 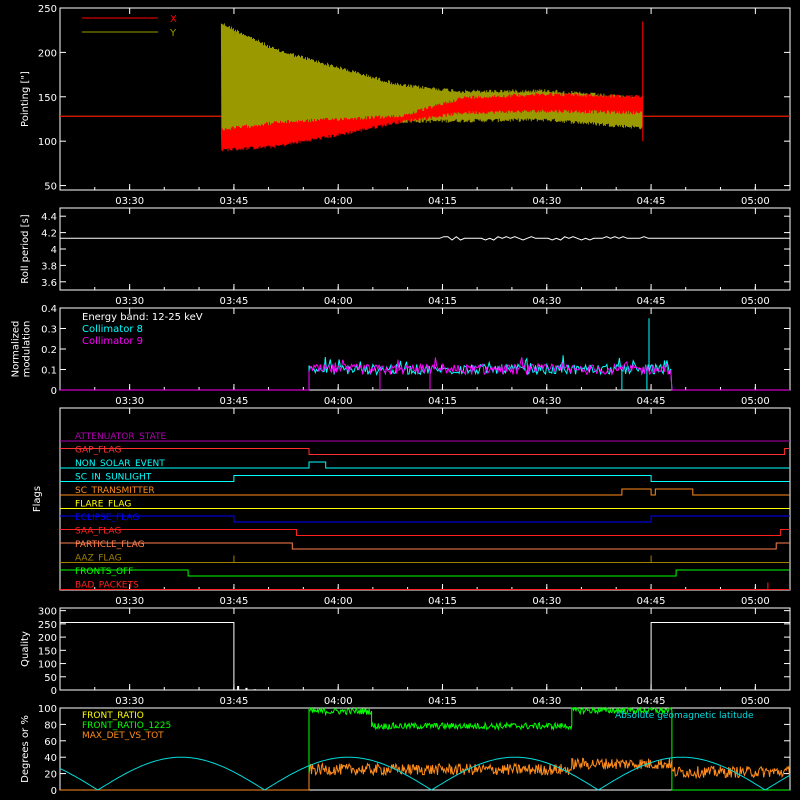 I want to click on ratio-series-max-det-vs-tot, so click(x=425, y=774).